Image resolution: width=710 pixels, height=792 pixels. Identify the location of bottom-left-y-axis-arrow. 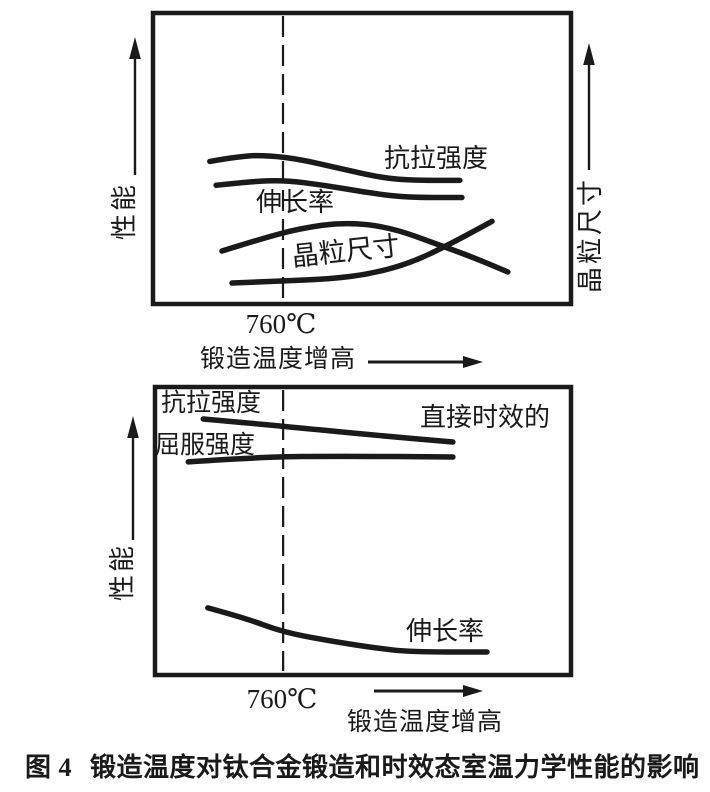
(133, 478).